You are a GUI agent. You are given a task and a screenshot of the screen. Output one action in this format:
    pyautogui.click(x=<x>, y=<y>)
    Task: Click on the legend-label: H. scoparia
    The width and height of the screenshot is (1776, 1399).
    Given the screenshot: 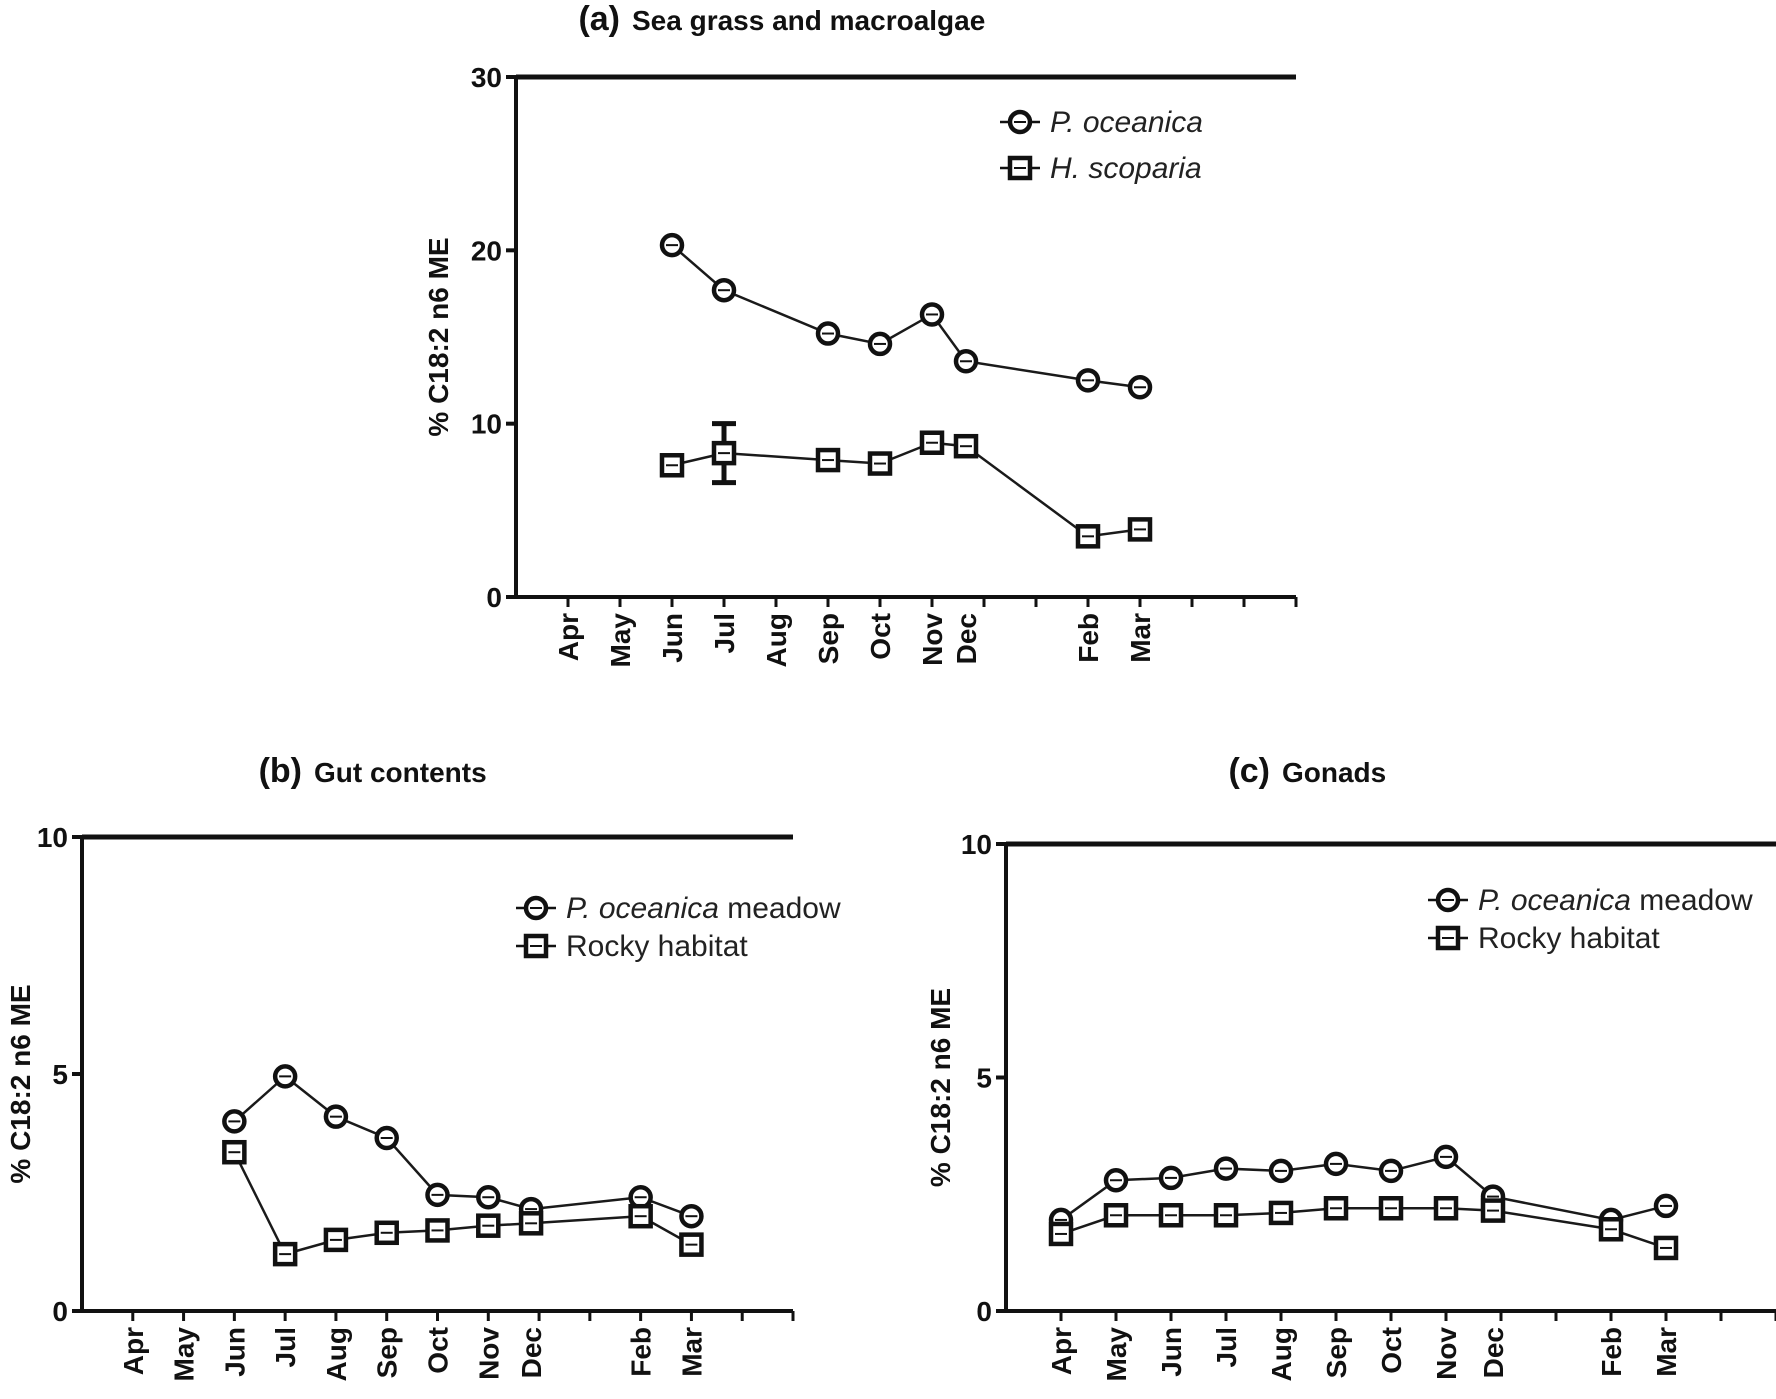 What is the action you would take?
    pyautogui.click(x=1126, y=168)
    